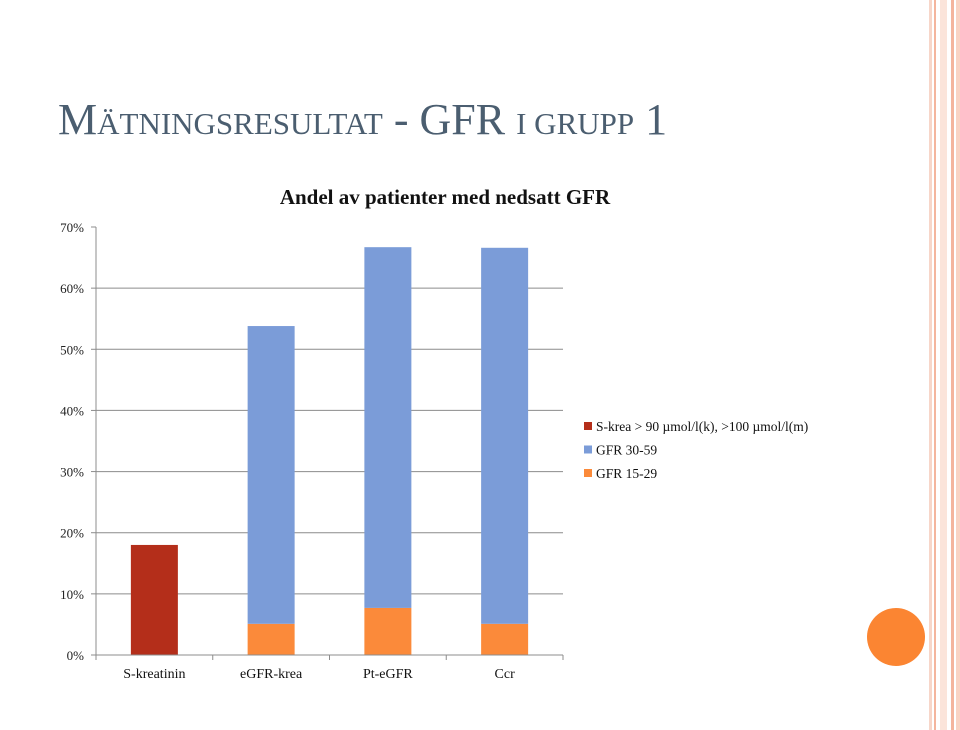 The width and height of the screenshot is (960, 730). I want to click on x-axis-labels: S-kreatinin eGFR-krea Pt-eGFR Ccr, so click(319, 674).